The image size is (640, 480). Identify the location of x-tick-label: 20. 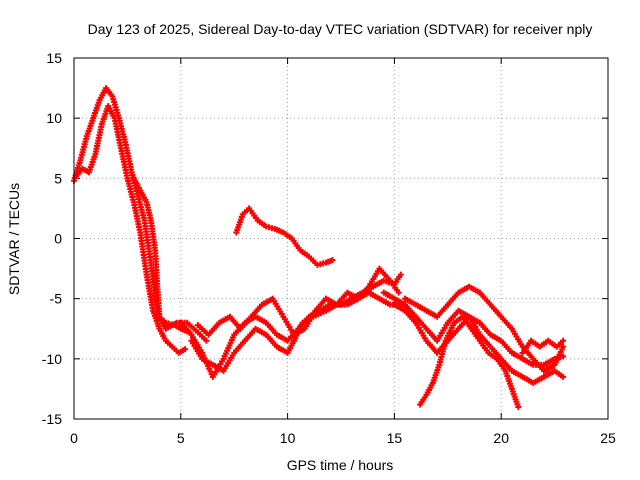
(501, 438).